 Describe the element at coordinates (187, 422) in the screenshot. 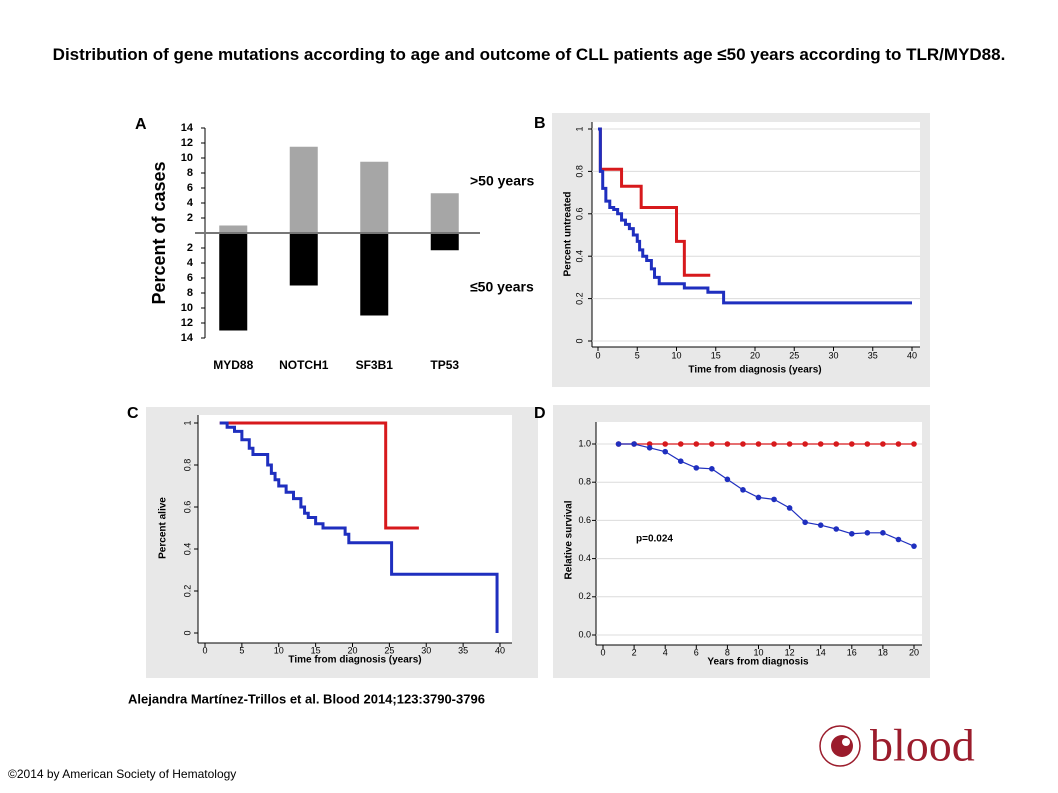

I see `y-tick-label: 1` at that location.